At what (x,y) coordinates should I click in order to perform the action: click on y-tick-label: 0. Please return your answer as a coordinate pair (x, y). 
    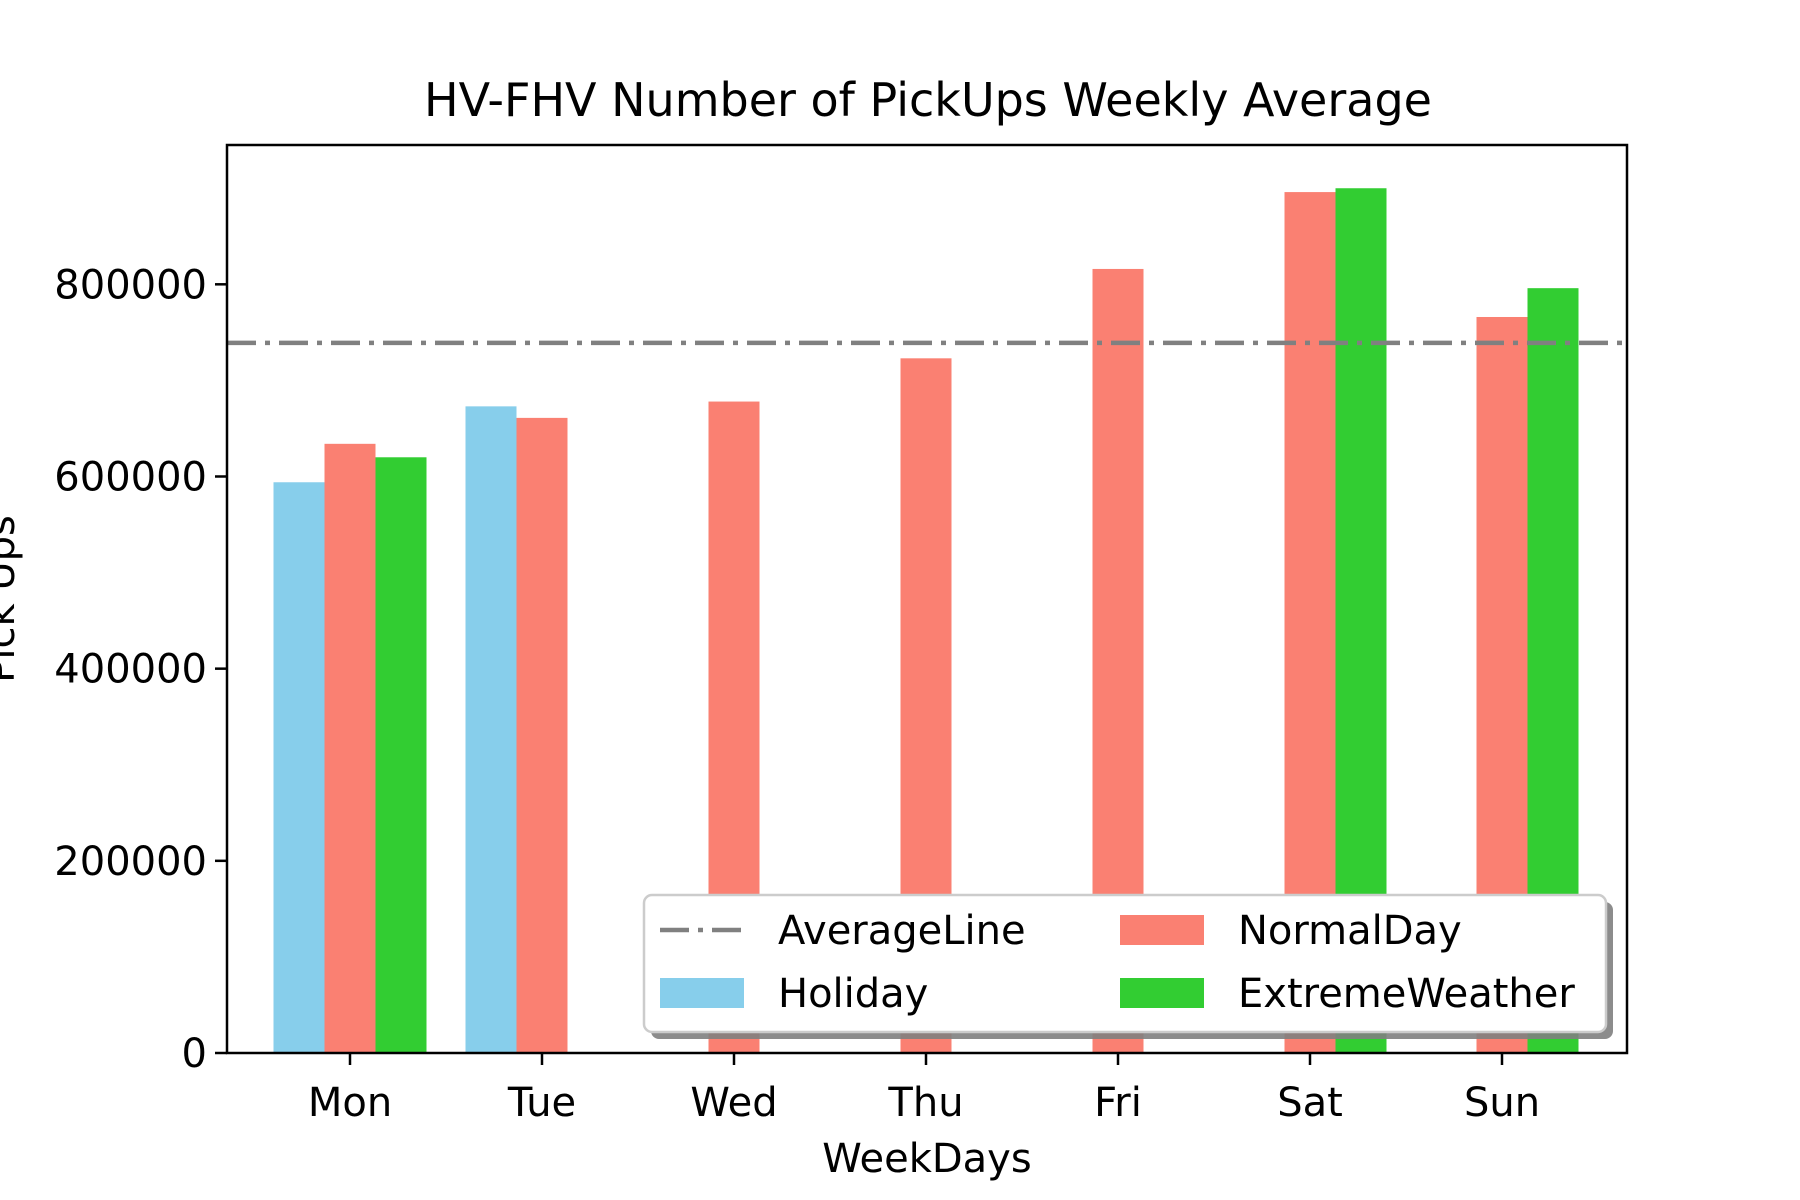
    Looking at the image, I should click on (194, 1054).